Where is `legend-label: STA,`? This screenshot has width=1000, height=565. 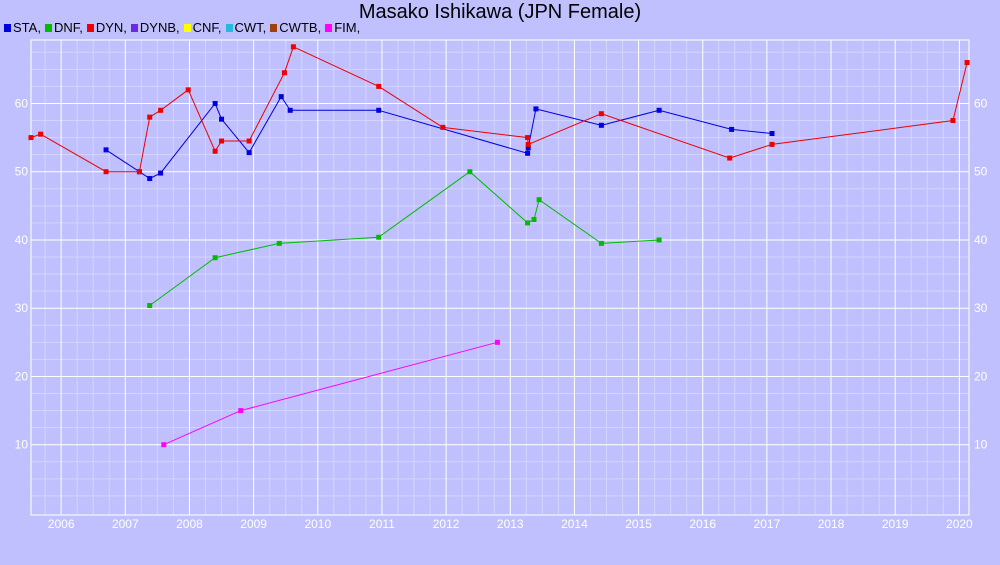 legend-label: STA, is located at coordinates (27, 27).